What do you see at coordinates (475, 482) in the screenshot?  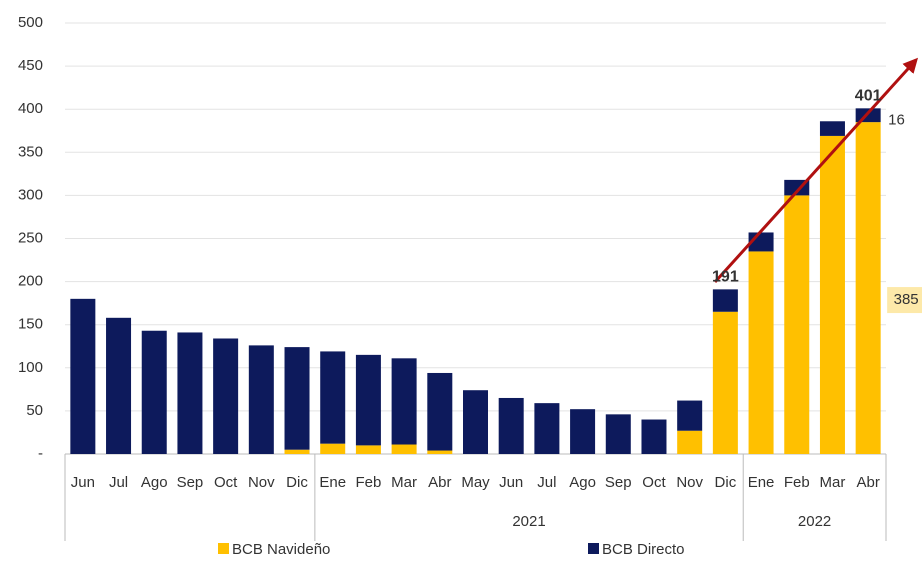 I see `x-tick-label: May` at bounding box center [475, 482].